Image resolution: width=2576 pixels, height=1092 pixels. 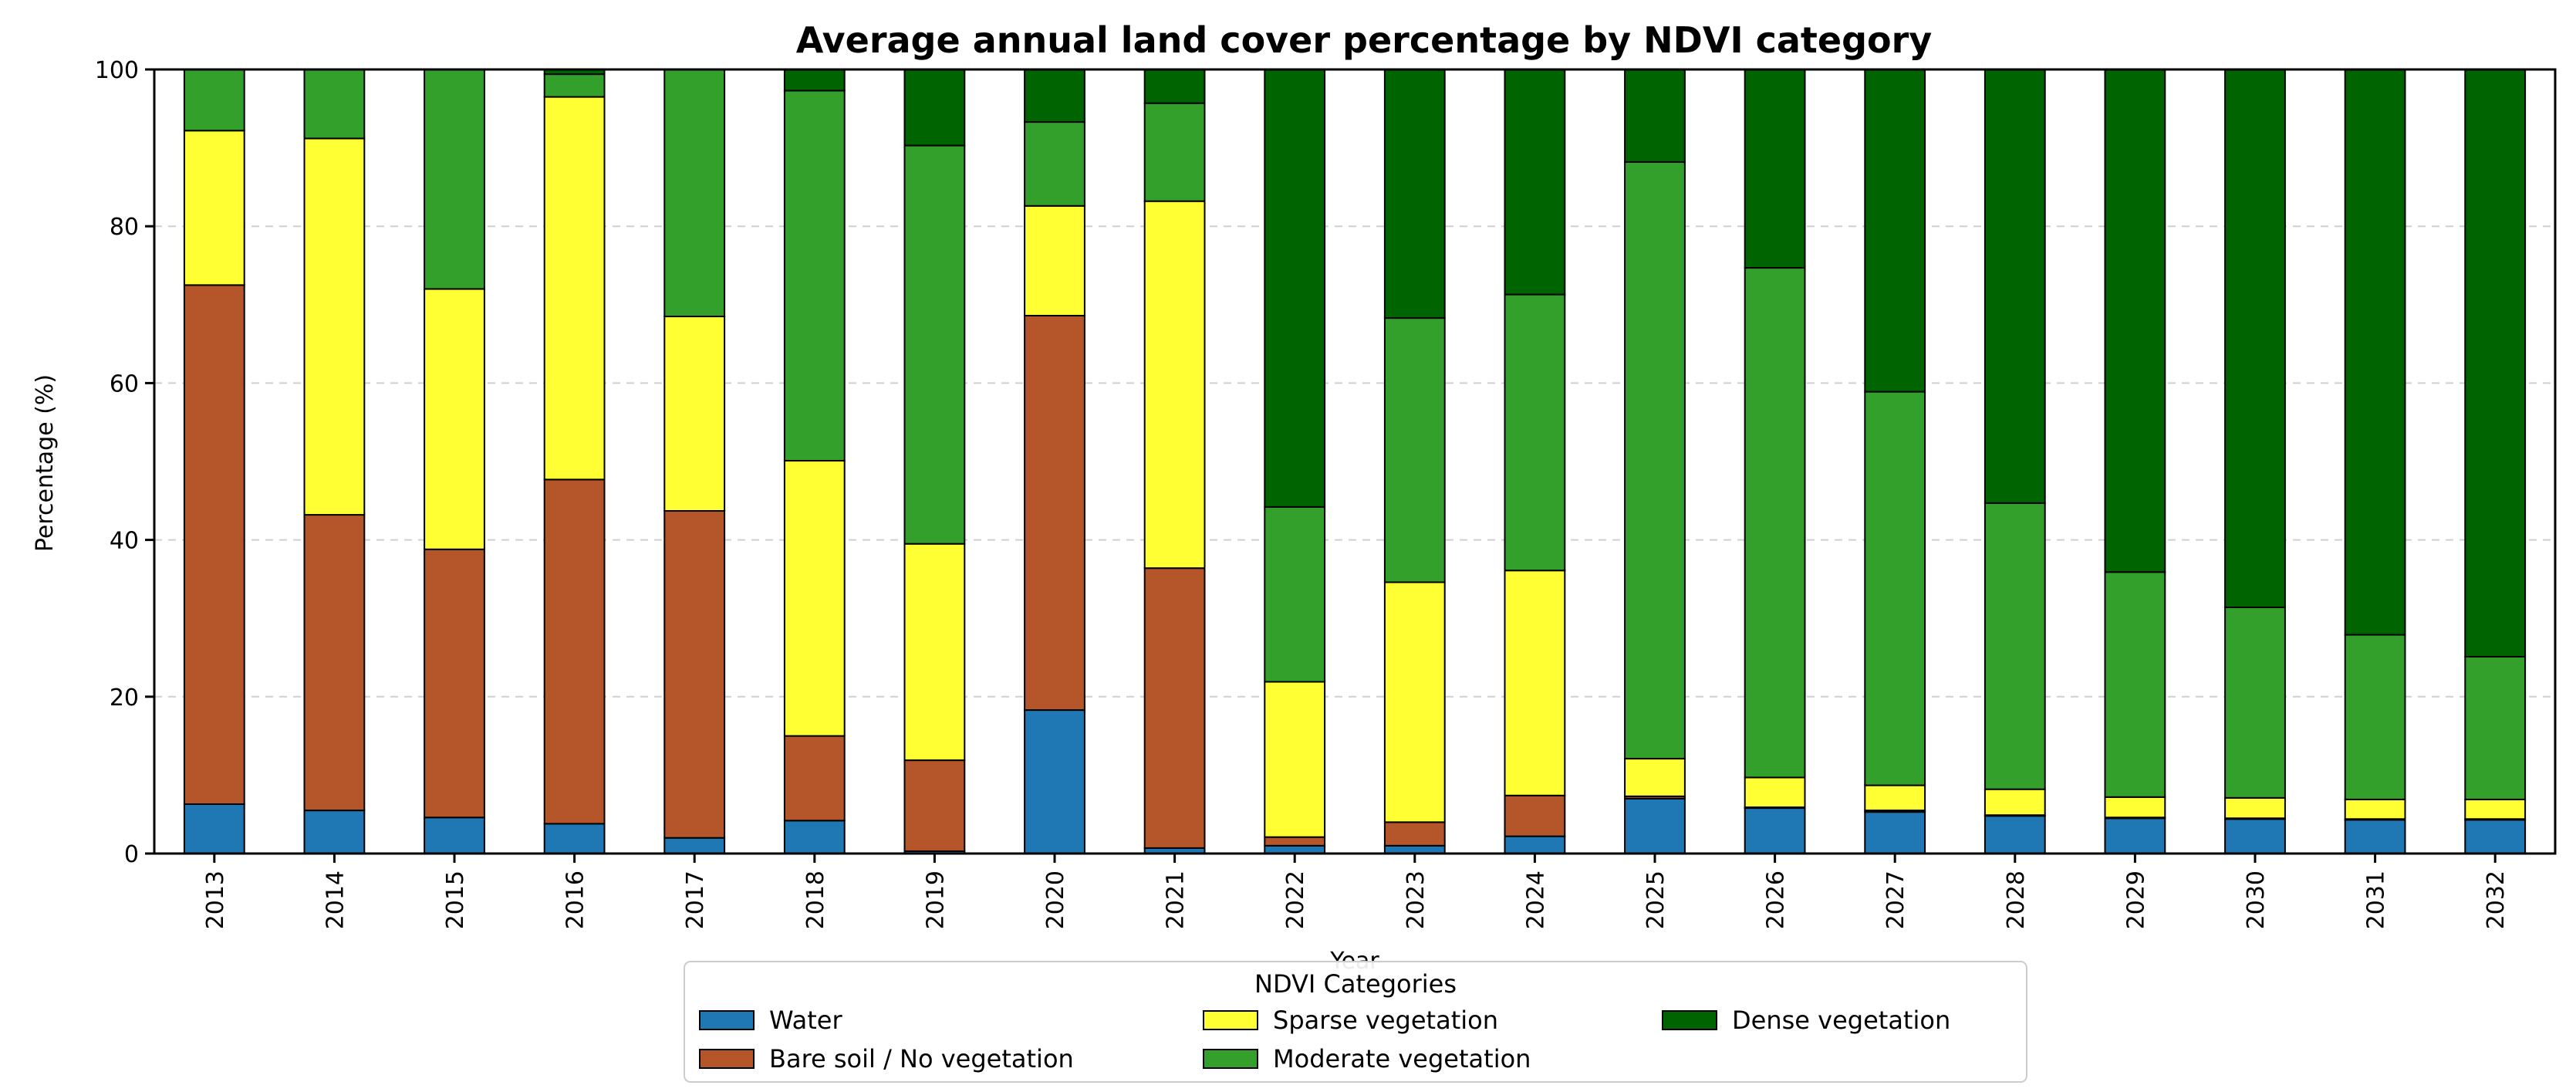 What do you see at coordinates (1775, 793) in the screenshot?
I see `bar-2026-sparse-vegetation` at bounding box center [1775, 793].